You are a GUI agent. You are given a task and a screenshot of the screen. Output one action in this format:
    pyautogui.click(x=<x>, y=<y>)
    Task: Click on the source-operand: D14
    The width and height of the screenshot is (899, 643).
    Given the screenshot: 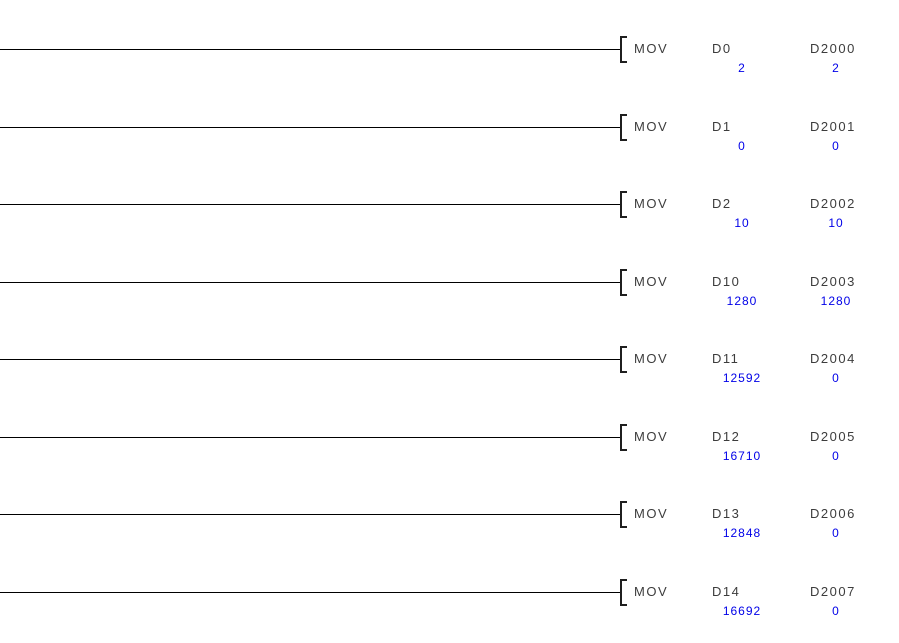 What is the action you would take?
    pyautogui.click(x=726, y=591)
    